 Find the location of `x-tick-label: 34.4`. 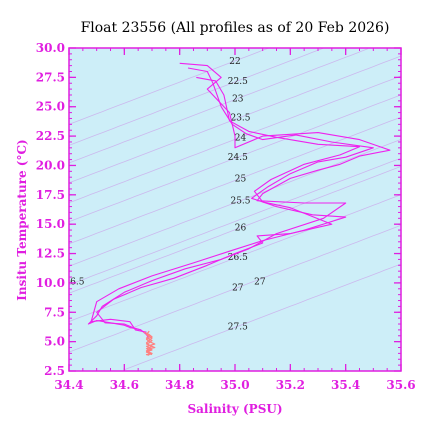

x-tick-label: 34.4 is located at coordinates (68, 385).